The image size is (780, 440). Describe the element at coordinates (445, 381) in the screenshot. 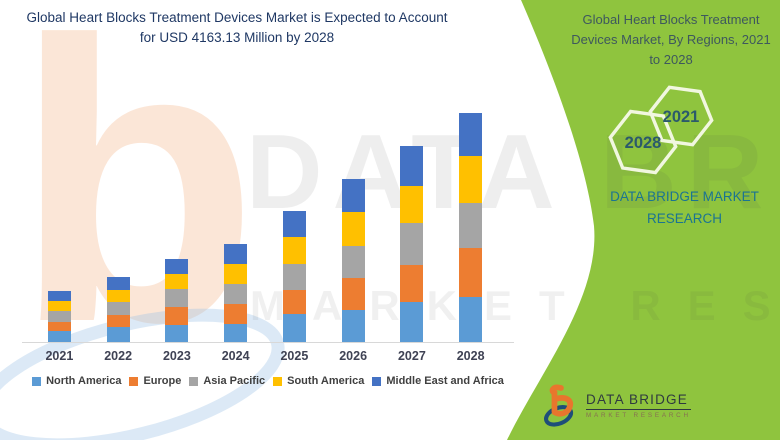

I see `legend-label-middle-east-and-africa: Middle East and Africa` at that location.